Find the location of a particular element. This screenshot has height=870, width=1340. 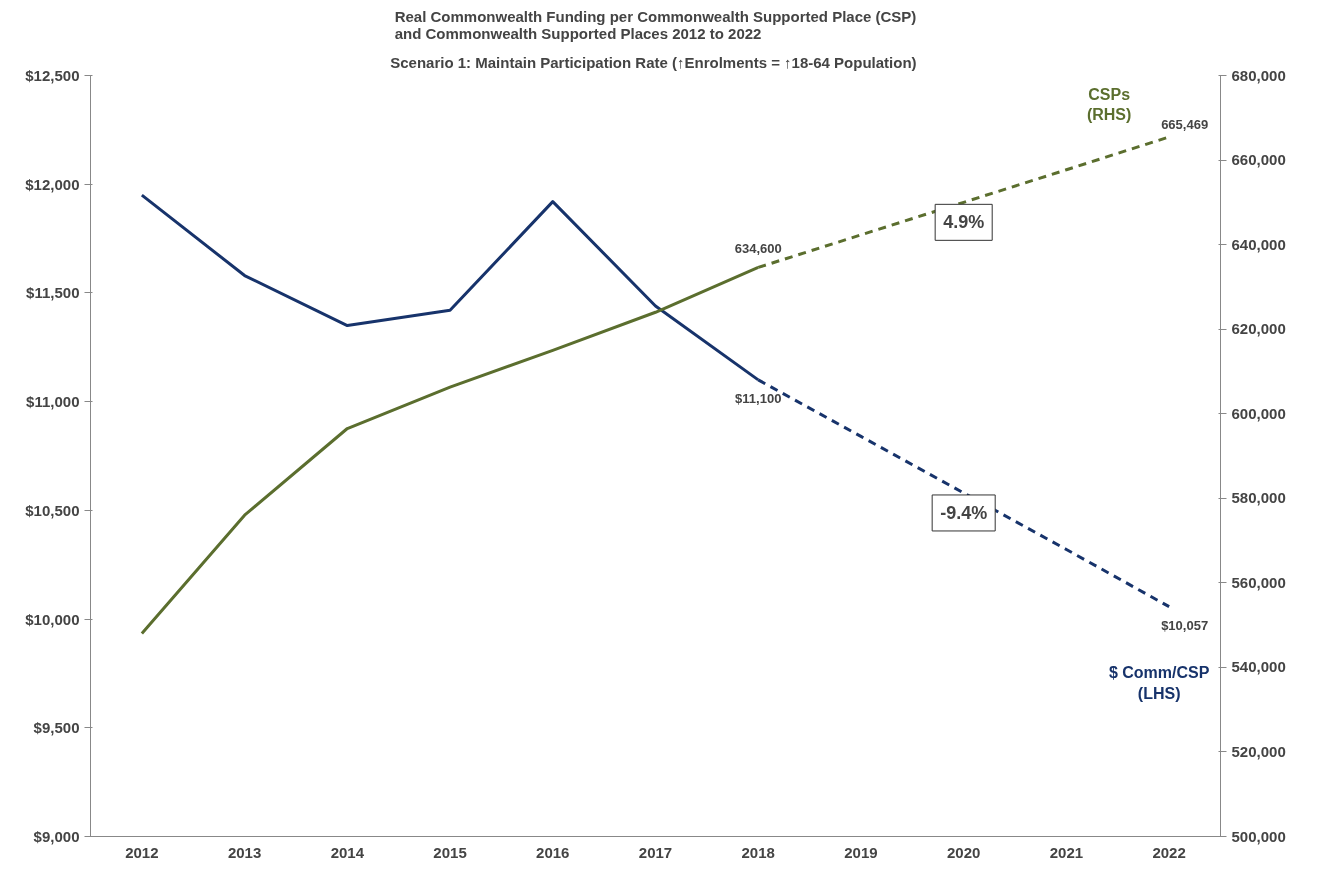

x-tick-label: 2016 is located at coordinates (553, 852).